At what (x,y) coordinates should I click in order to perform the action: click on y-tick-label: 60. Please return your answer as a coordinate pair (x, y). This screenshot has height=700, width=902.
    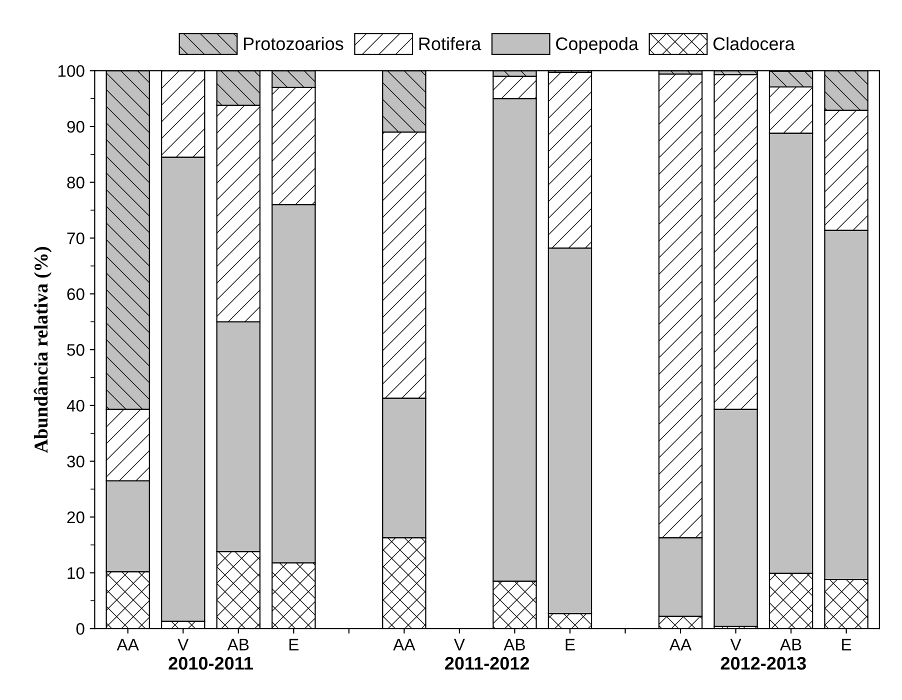
    Looking at the image, I should click on (75, 294).